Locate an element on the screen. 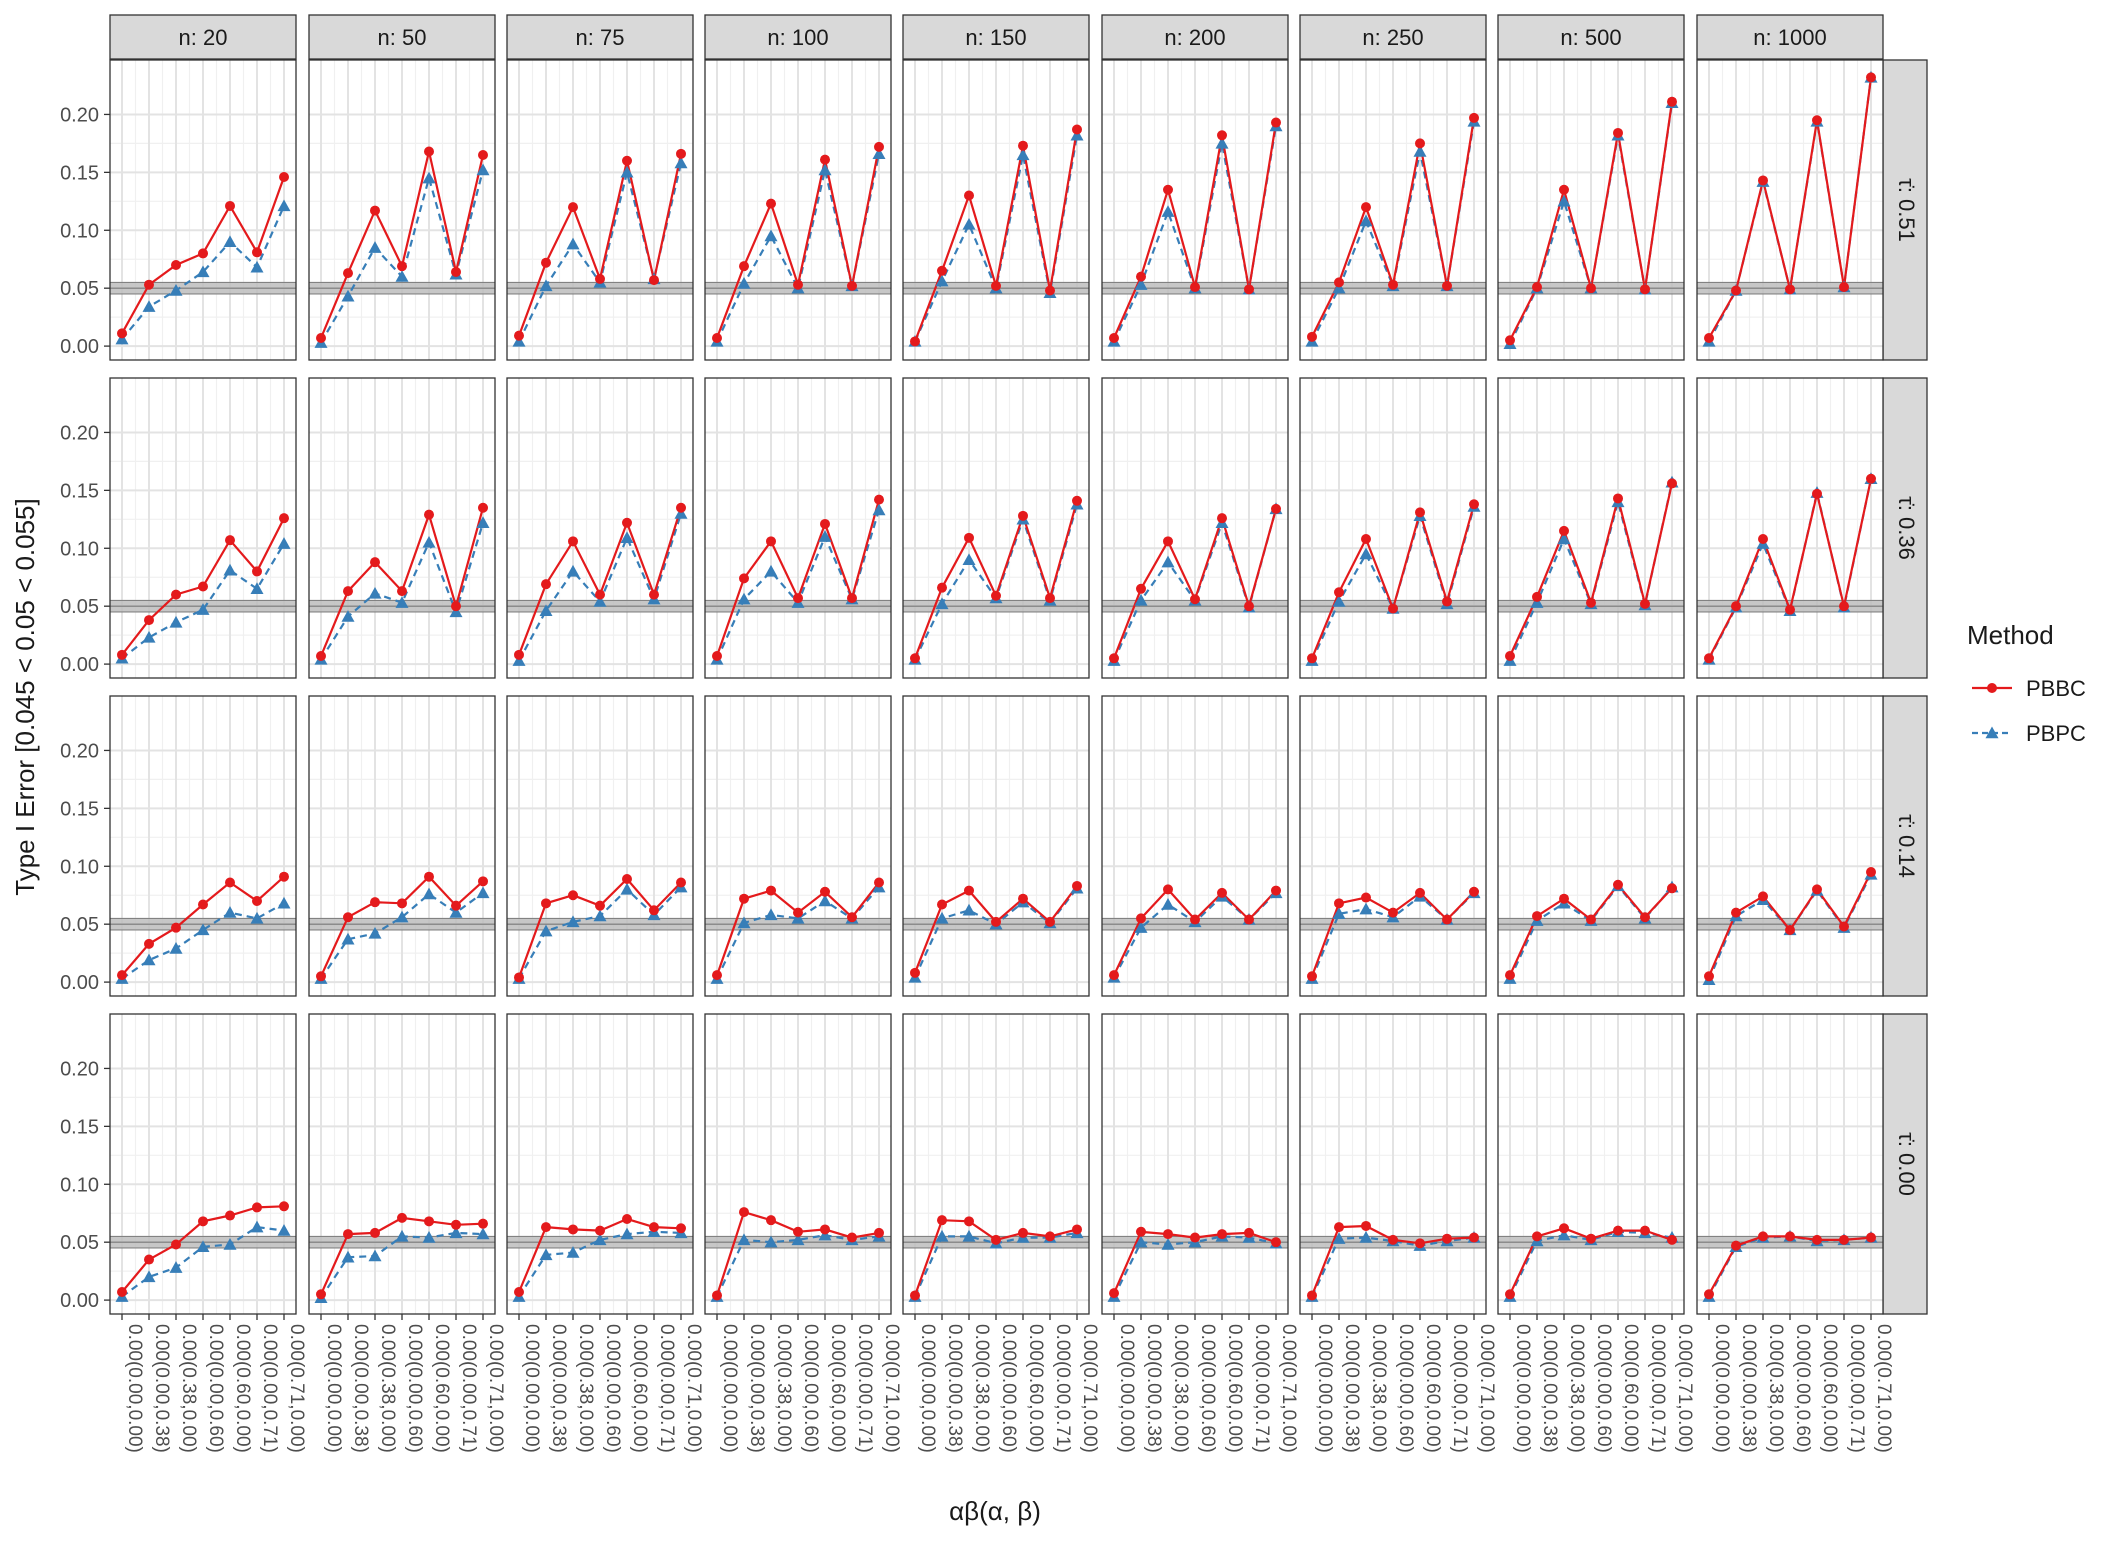  facet-label-col: n: 75 is located at coordinates (600, 37).